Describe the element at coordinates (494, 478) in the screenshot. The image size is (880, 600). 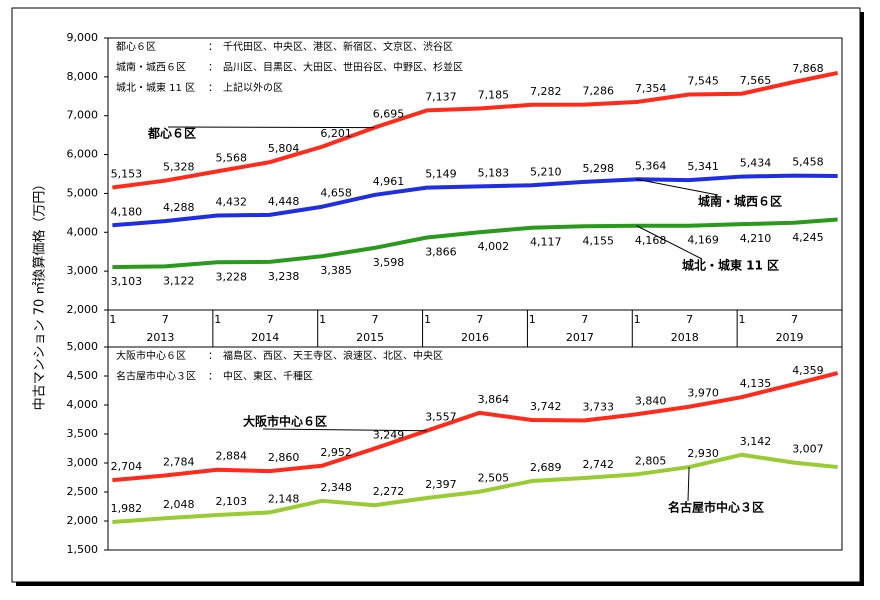
I see `data-label: 2,505` at that location.